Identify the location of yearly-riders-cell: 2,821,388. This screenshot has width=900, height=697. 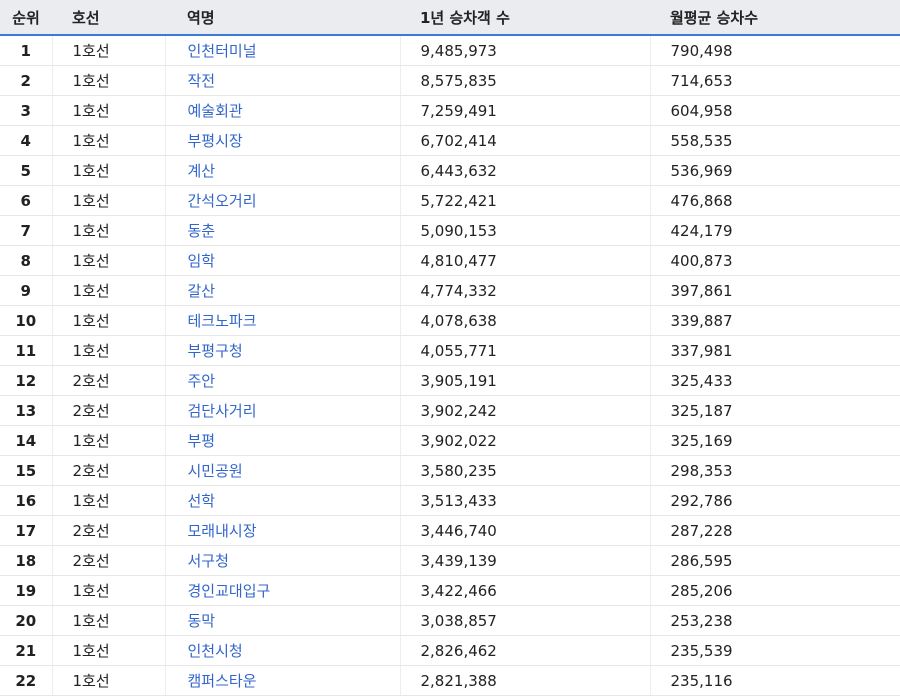
(525, 680).